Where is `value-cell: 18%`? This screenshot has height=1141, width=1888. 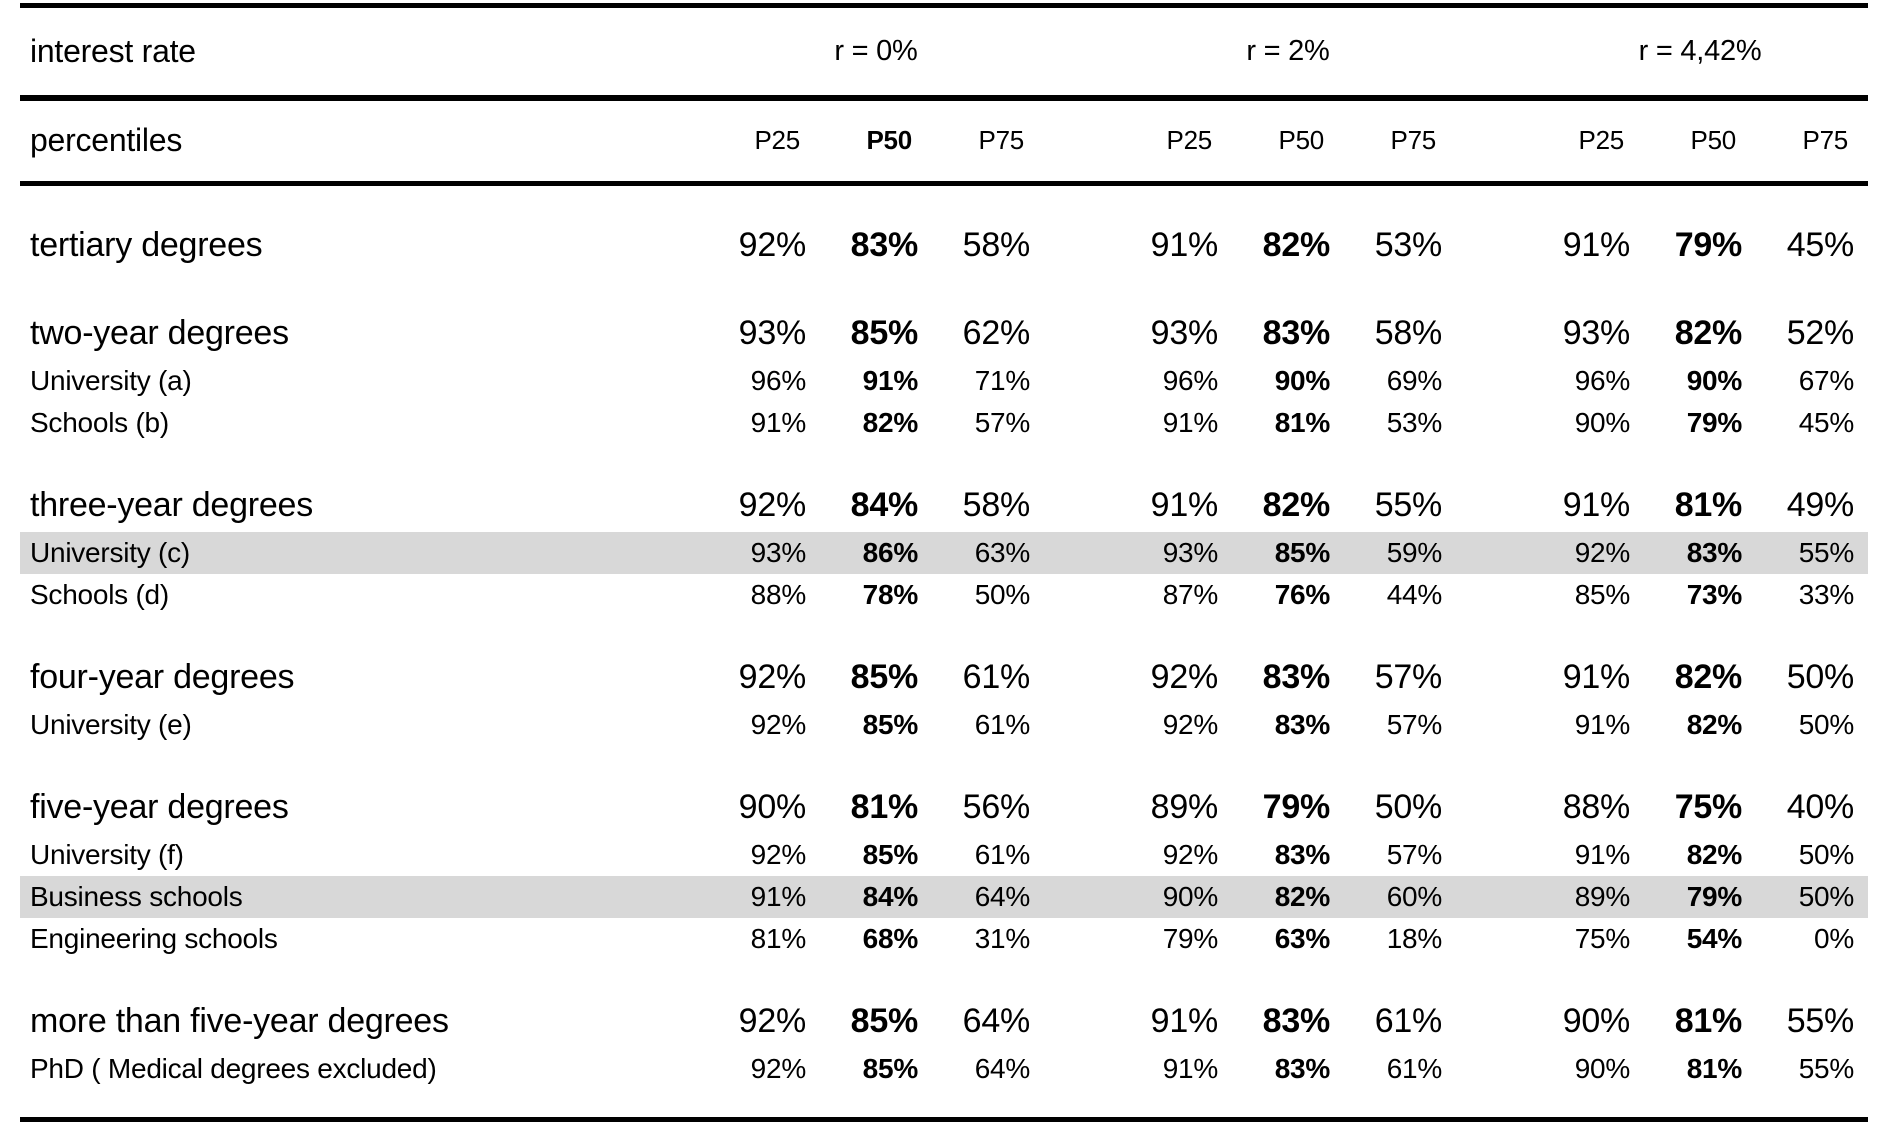
value-cell: 18% is located at coordinates (1414, 938).